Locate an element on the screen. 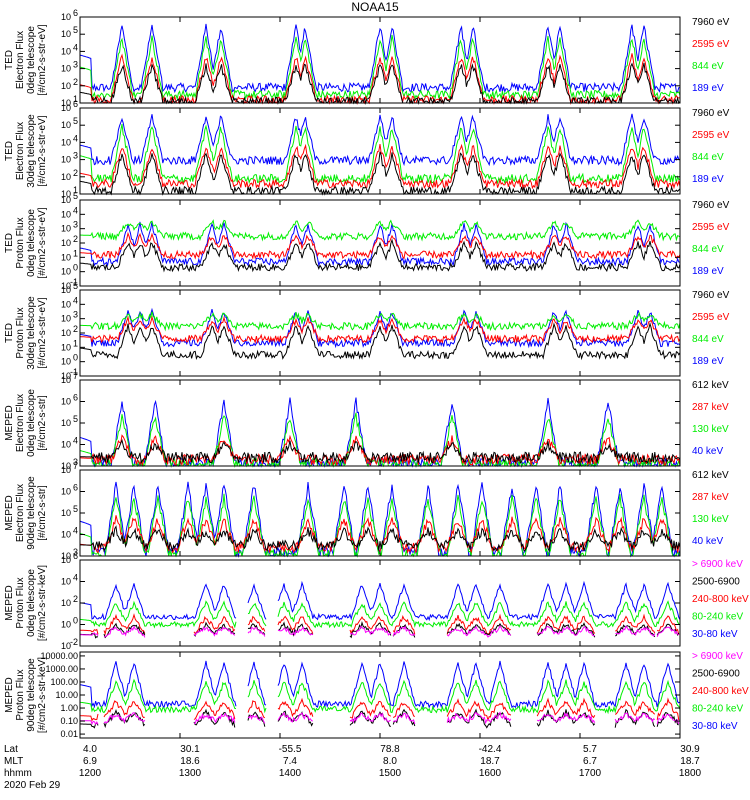 The image size is (750, 800). x-tick-hhmm: 1600 is located at coordinates (490, 773).